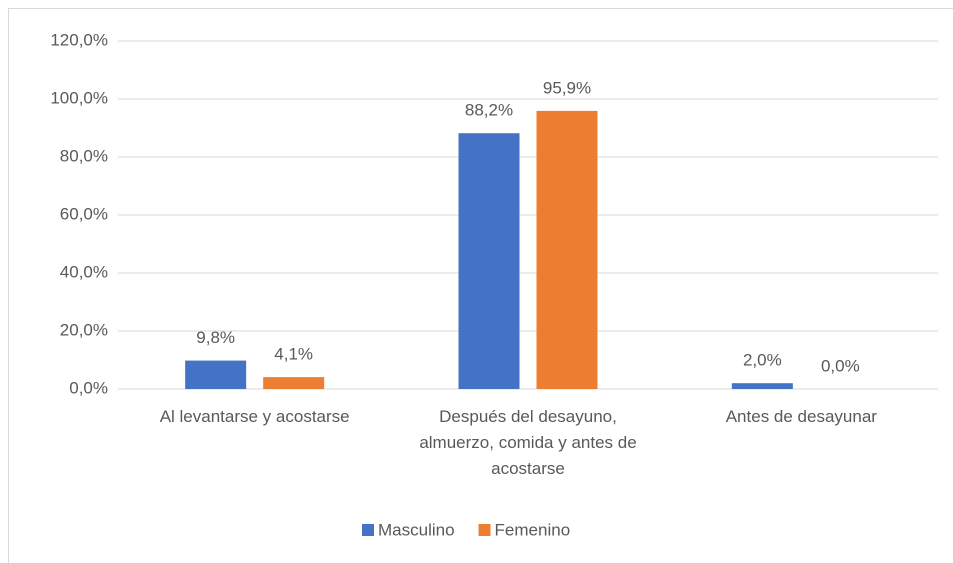 This screenshot has height=563, width=953. Describe the element at coordinates (84, 271) in the screenshot. I see `y-tick-label: 40,0%` at that location.